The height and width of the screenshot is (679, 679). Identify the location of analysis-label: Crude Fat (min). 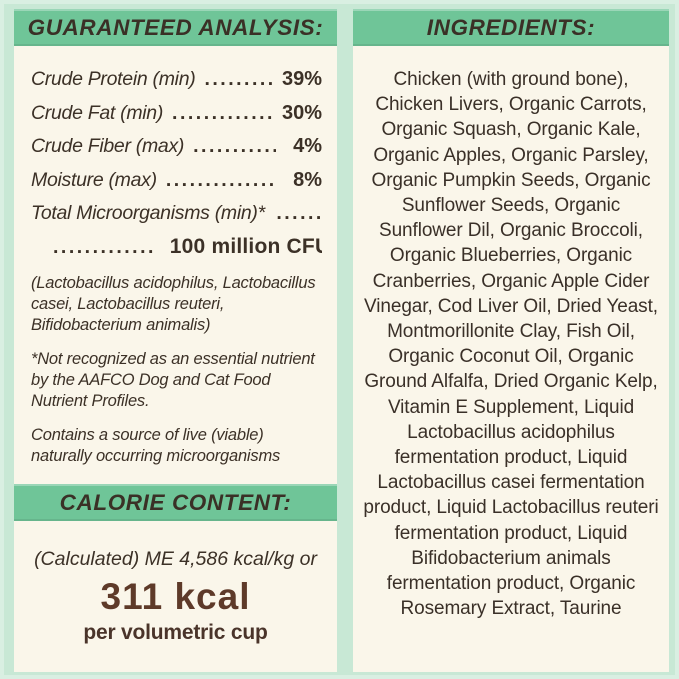
(97, 112).